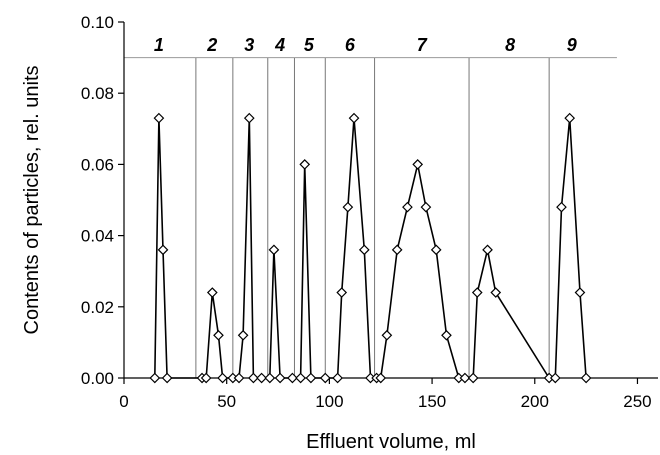  Describe the element at coordinates (329, 401) in the screenshot. I see `x-tick-label: 100` at that location.